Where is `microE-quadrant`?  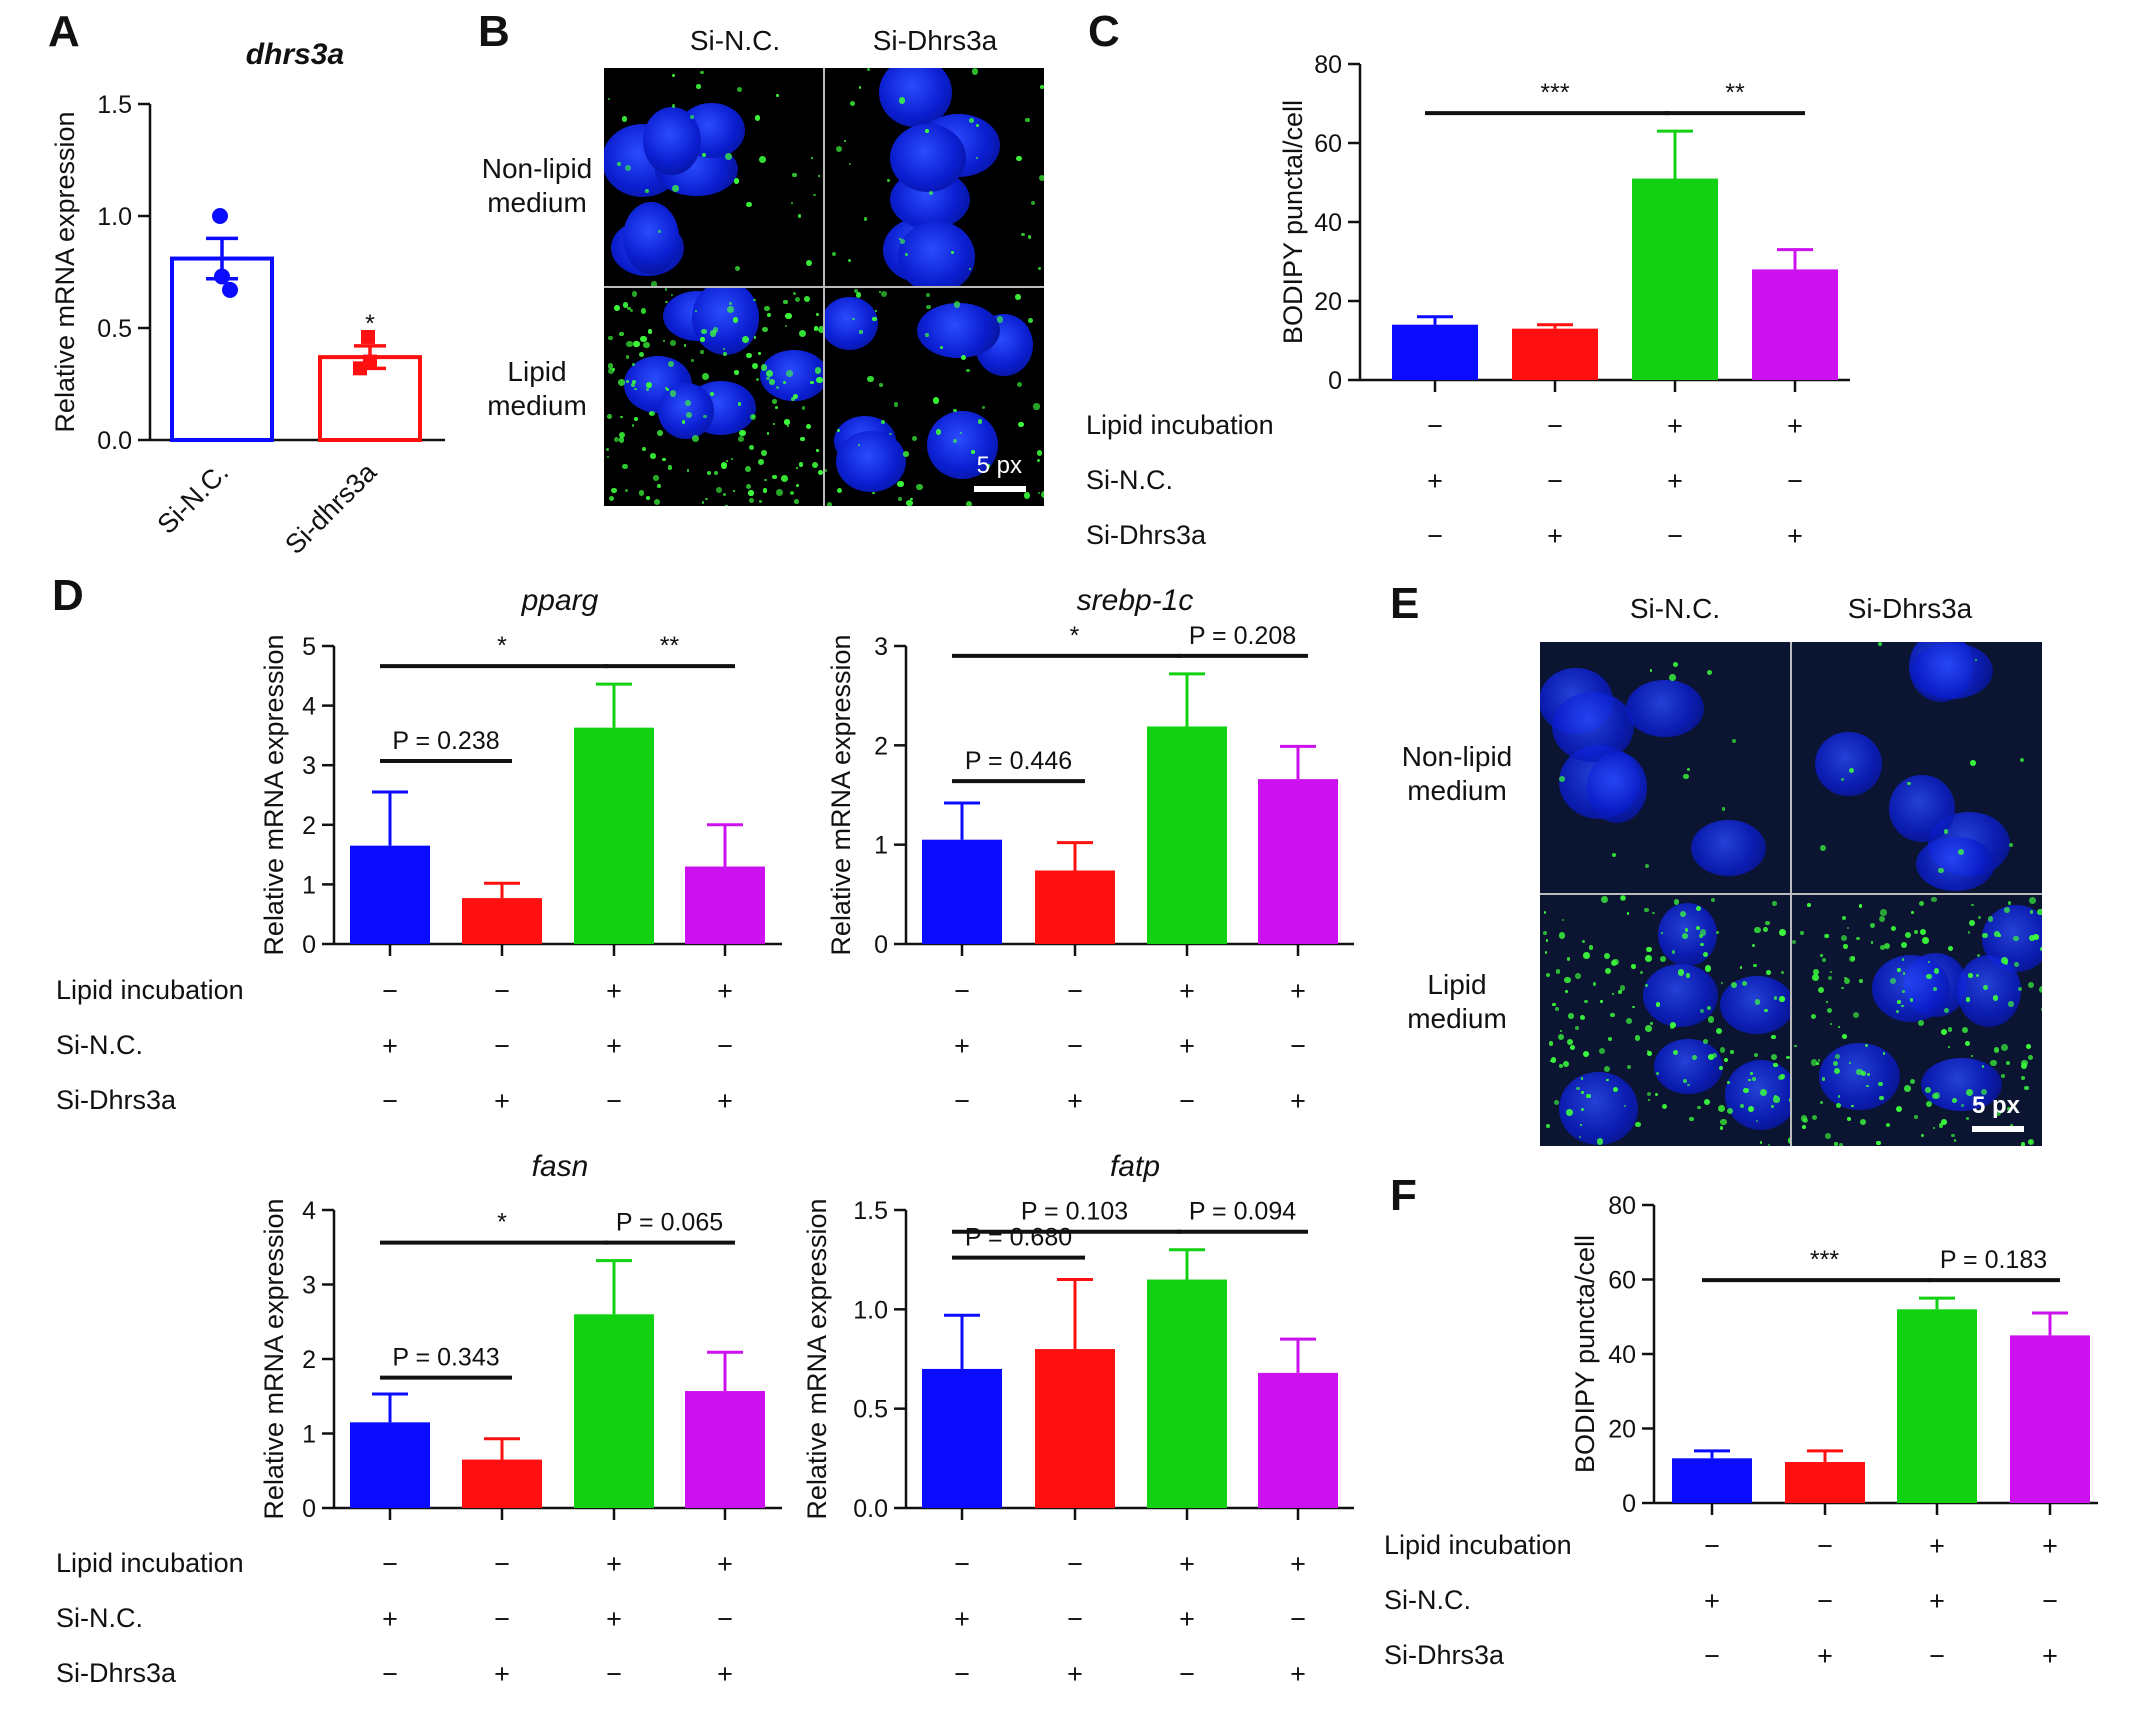 microE-quadrant is located at coordinates (1665, 768).